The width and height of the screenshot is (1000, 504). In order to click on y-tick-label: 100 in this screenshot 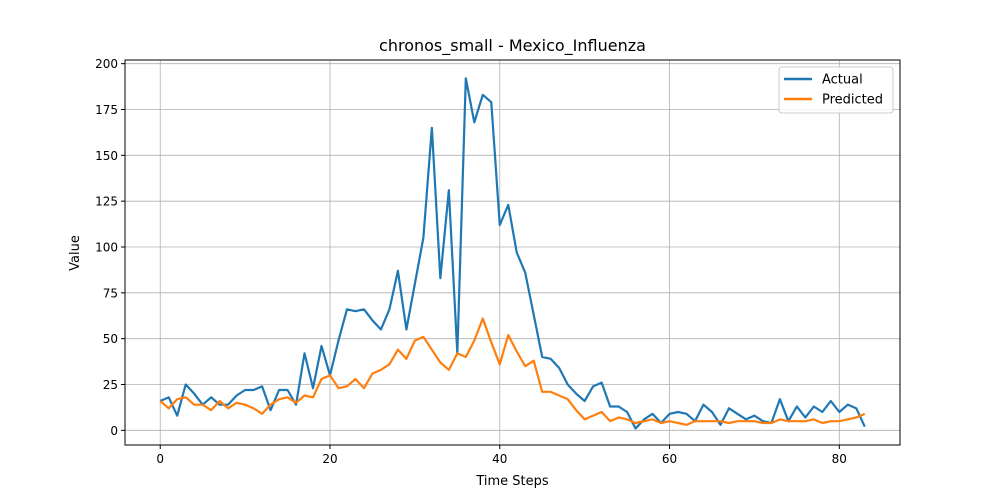, I will do `click(106, 248)`.